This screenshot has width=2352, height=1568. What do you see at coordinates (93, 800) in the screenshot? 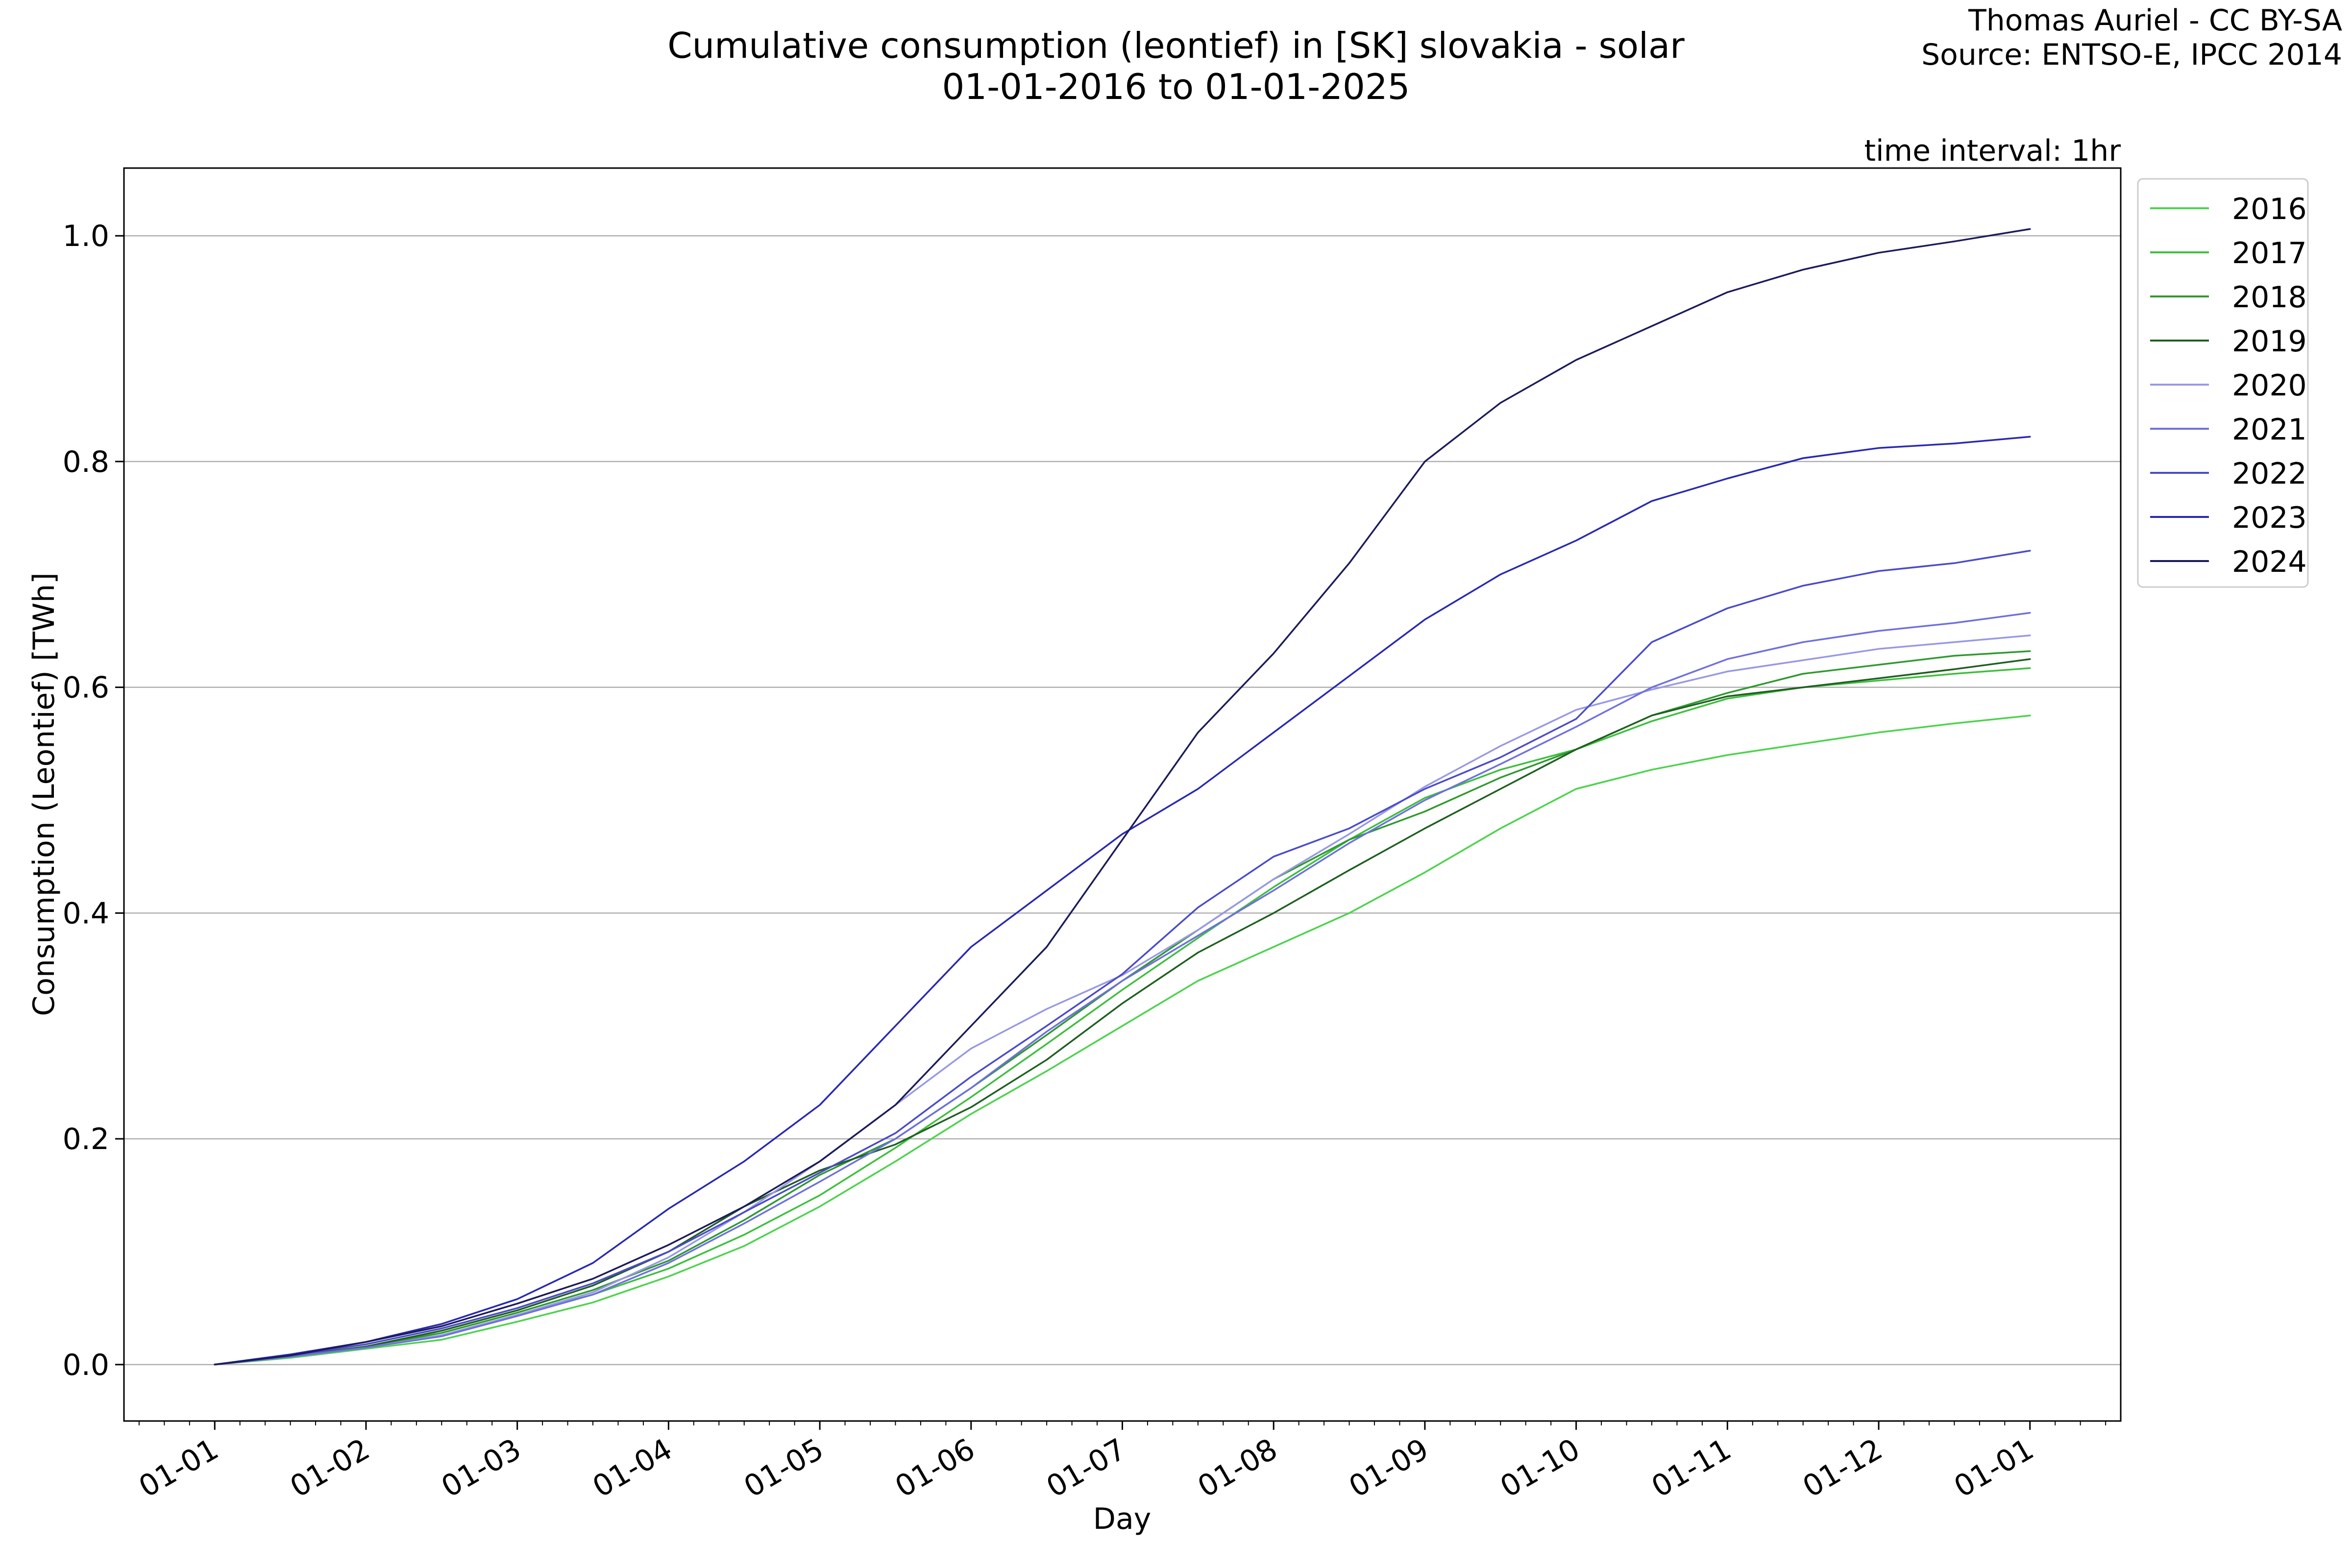
I see `y-axis: 0.0 0.2 0.4 0.6 0.8 1.0` at bounding box center [93, 800].